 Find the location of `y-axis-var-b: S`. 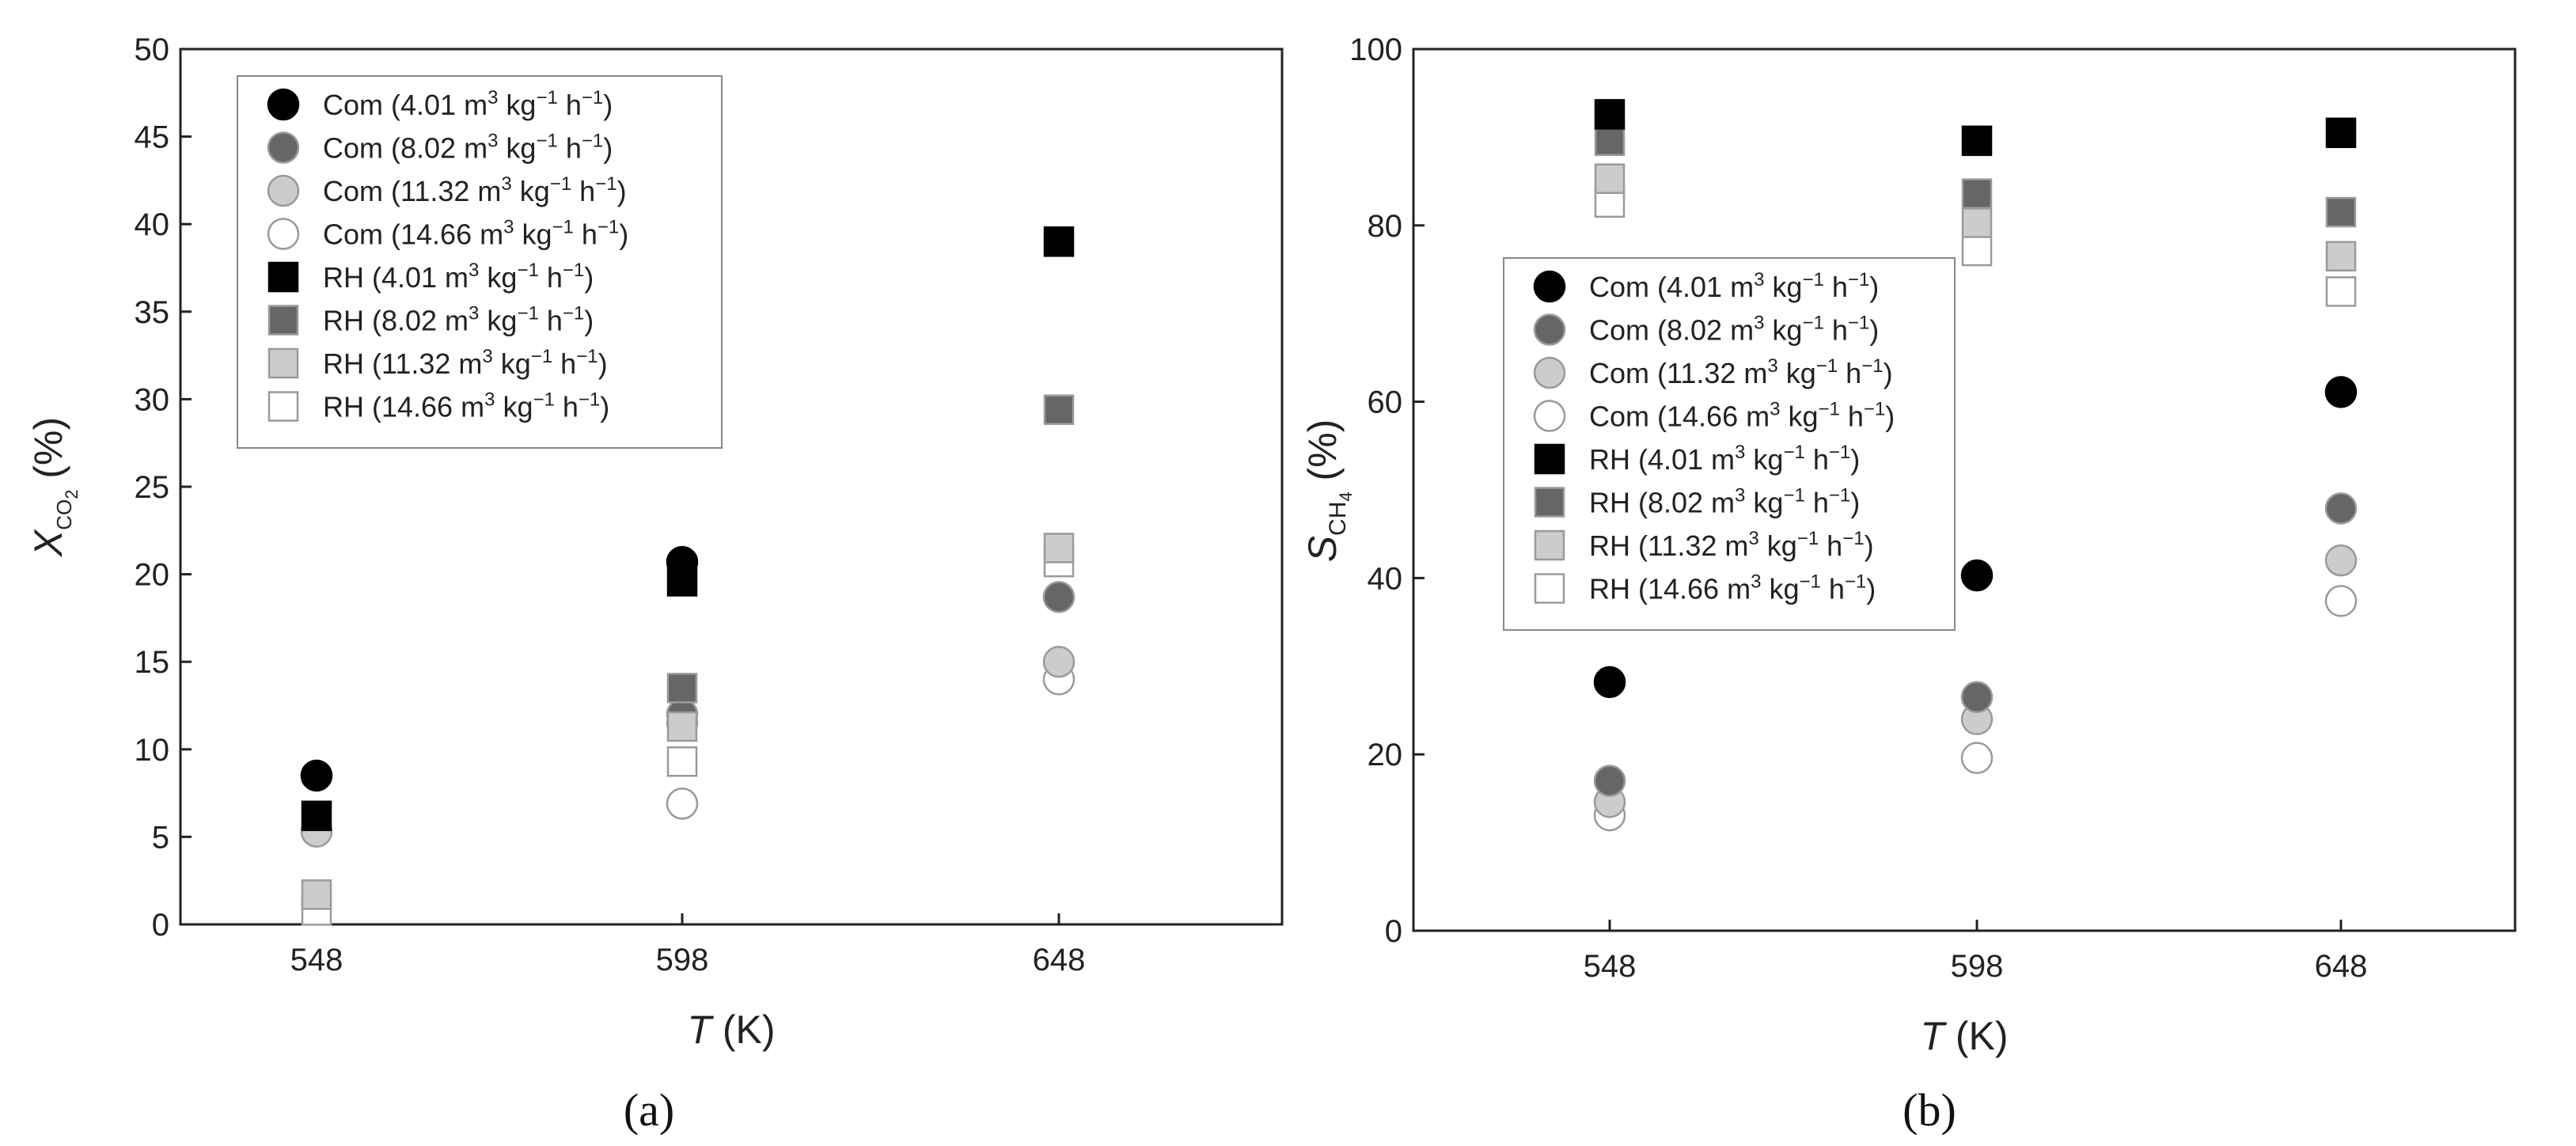

y-axis-var-b: S is located at coordinates (1322, 549).